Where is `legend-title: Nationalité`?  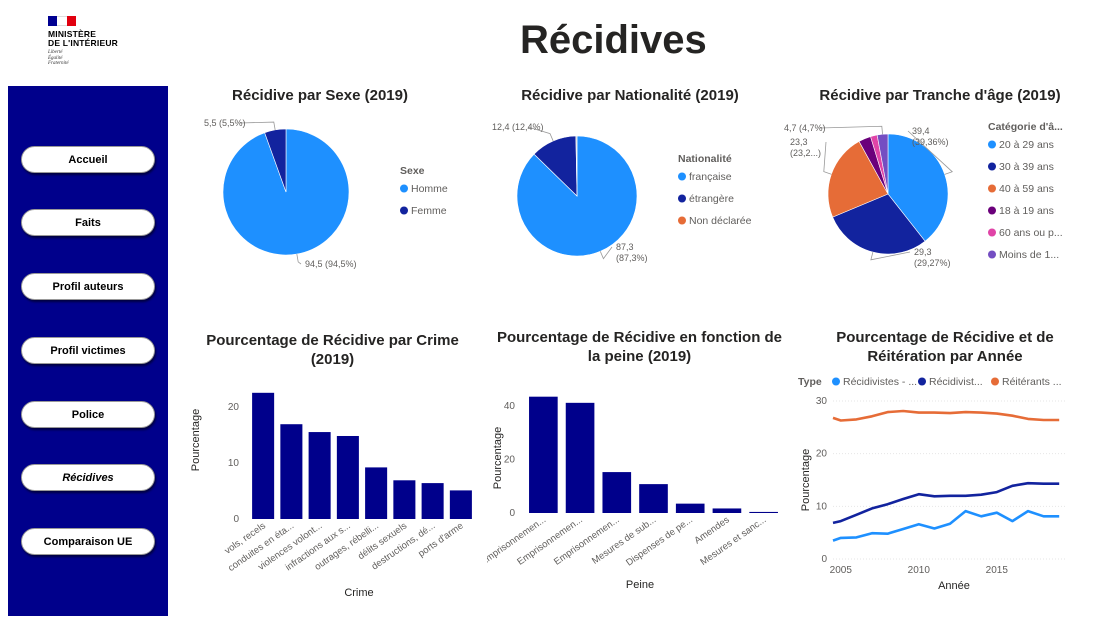
legend-title: Nationalité is located at coordinates (705, 159).